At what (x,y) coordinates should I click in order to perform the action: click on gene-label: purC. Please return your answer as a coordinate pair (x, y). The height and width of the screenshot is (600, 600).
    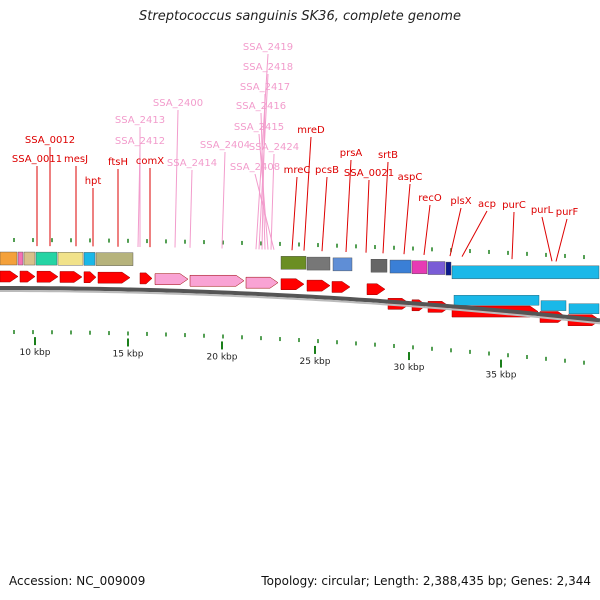
    Looking at the image, I should click on (514, 205).